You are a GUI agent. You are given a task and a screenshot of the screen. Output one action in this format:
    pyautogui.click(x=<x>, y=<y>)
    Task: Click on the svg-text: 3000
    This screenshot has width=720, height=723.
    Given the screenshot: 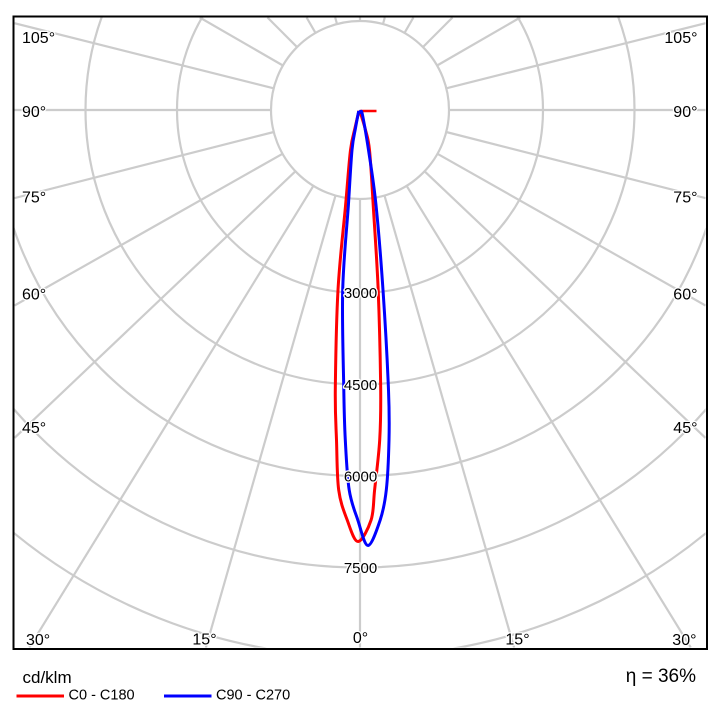 What is the action you would take?
    pyautogui.click(x=360, y=293)
    